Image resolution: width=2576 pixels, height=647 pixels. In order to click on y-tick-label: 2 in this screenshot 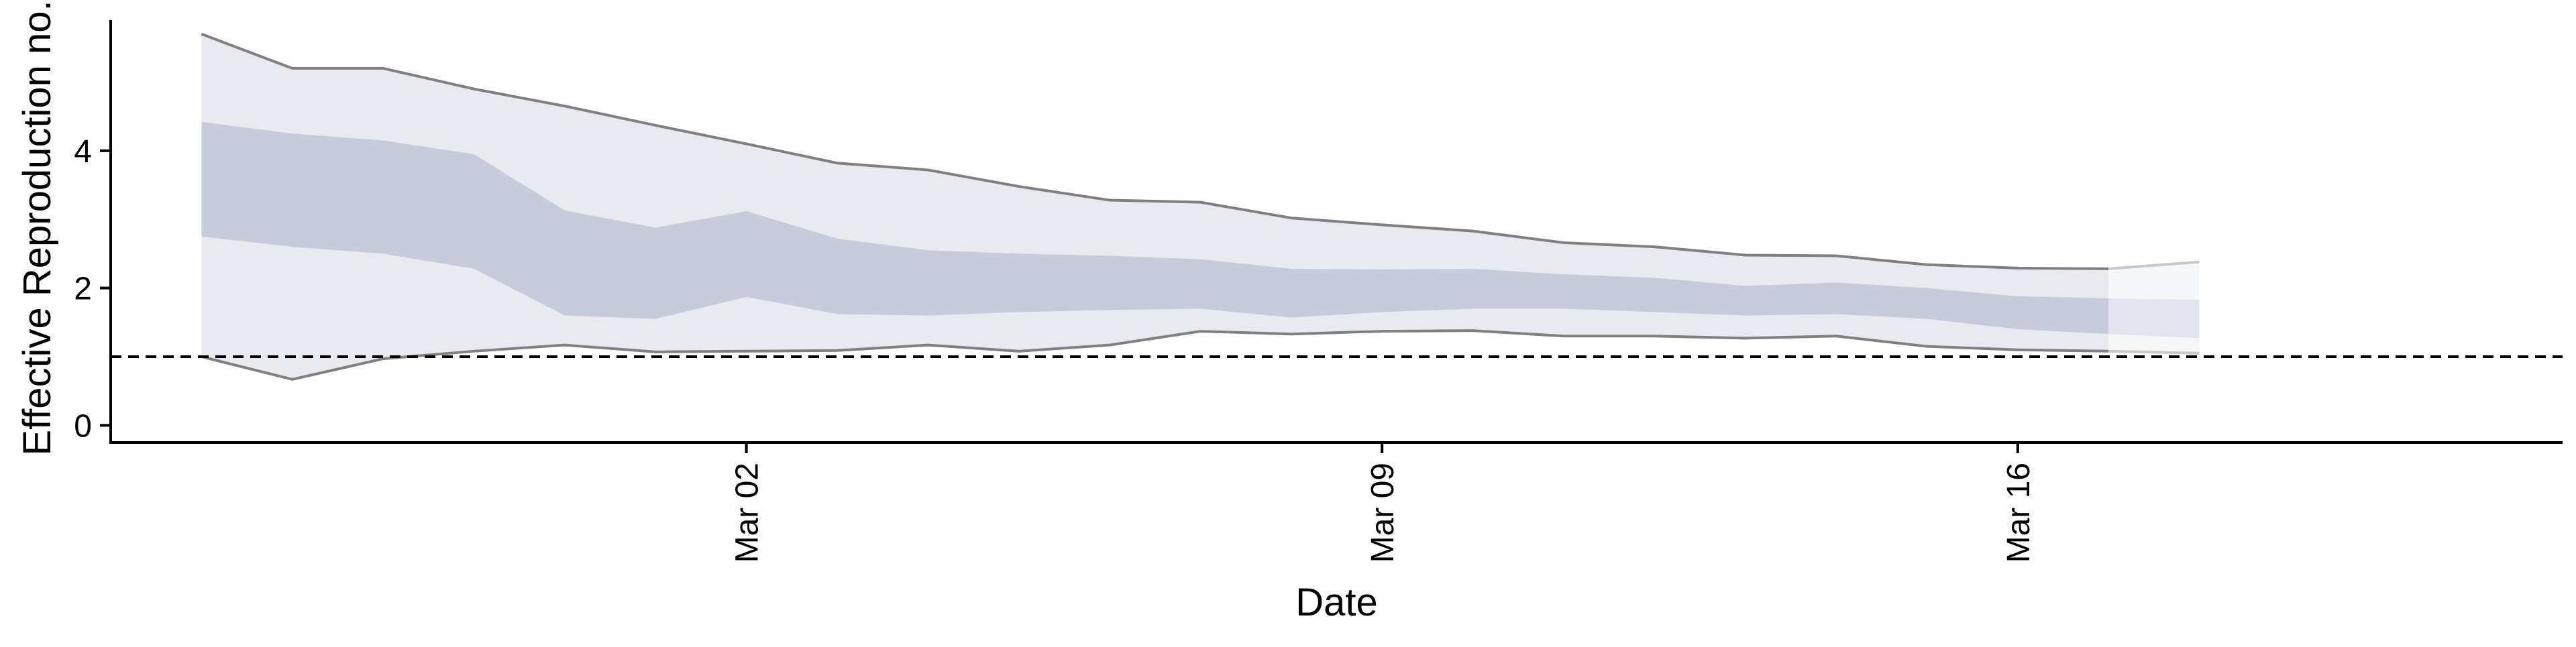, I will do `click(83, 289)`.